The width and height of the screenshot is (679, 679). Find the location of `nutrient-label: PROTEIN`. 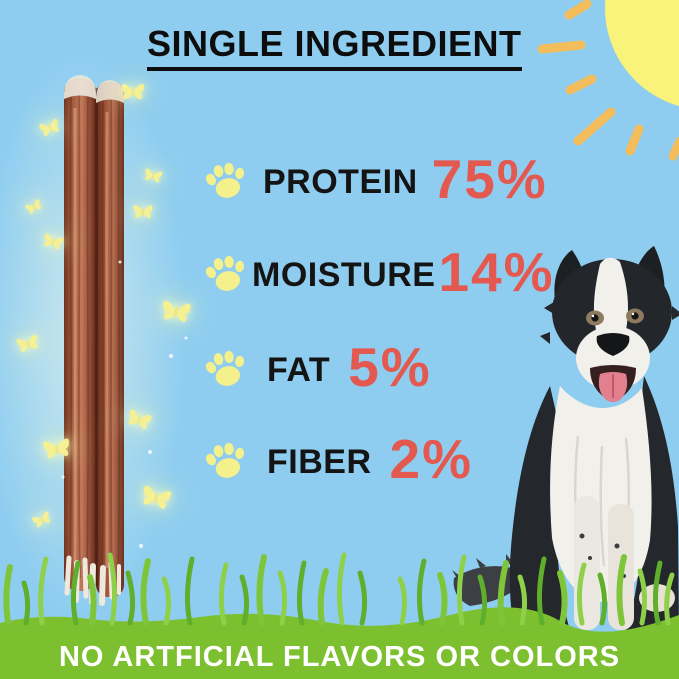

nutrient-label: PROTEIN is located at coordinates (340, 181).